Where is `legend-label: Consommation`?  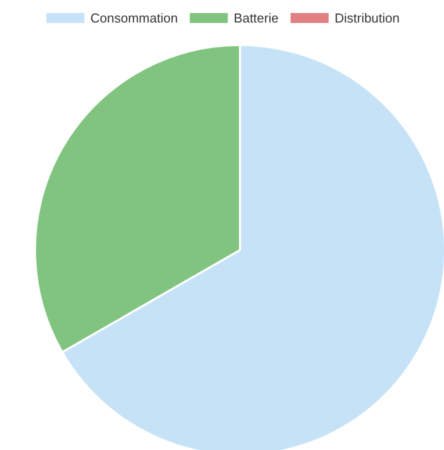 legend-label: Consommation is located at coordinates (134, 18).